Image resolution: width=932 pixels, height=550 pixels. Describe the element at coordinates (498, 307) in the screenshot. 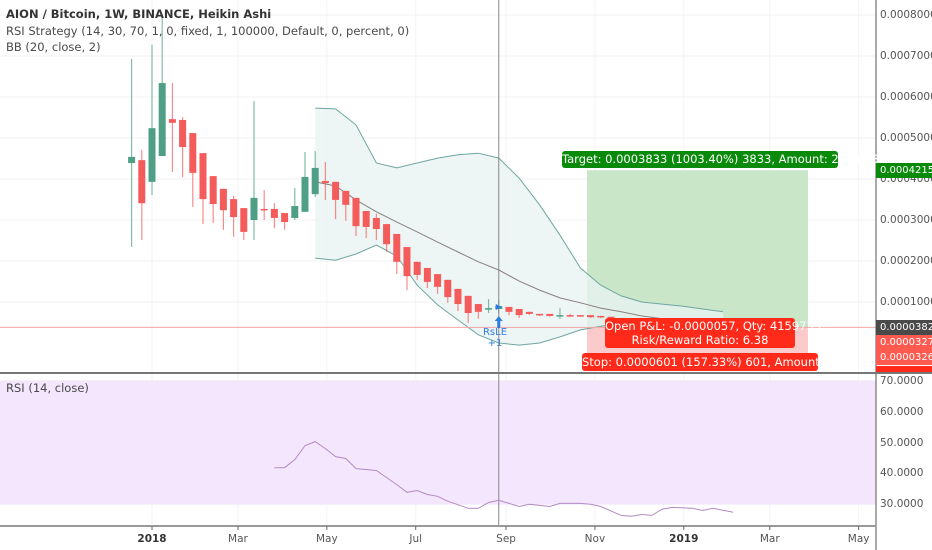

I see `entry-flag-icon` at that location.